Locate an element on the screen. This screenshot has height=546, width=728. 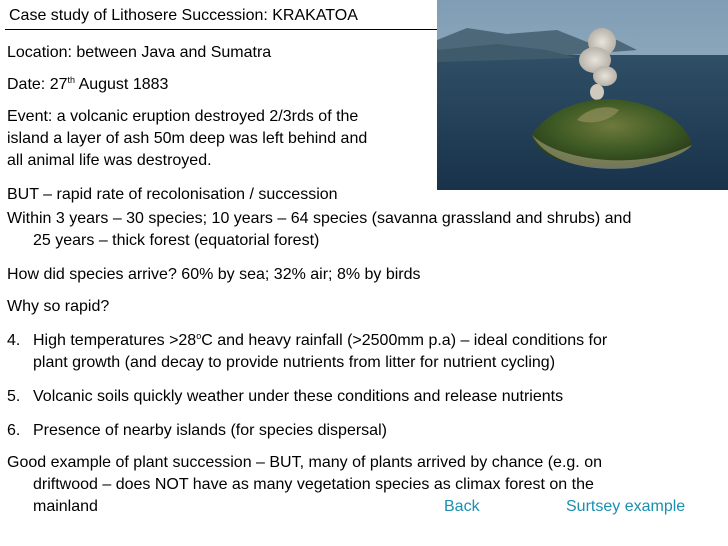
degree-superscript: o is located at coordinates (199, 336).